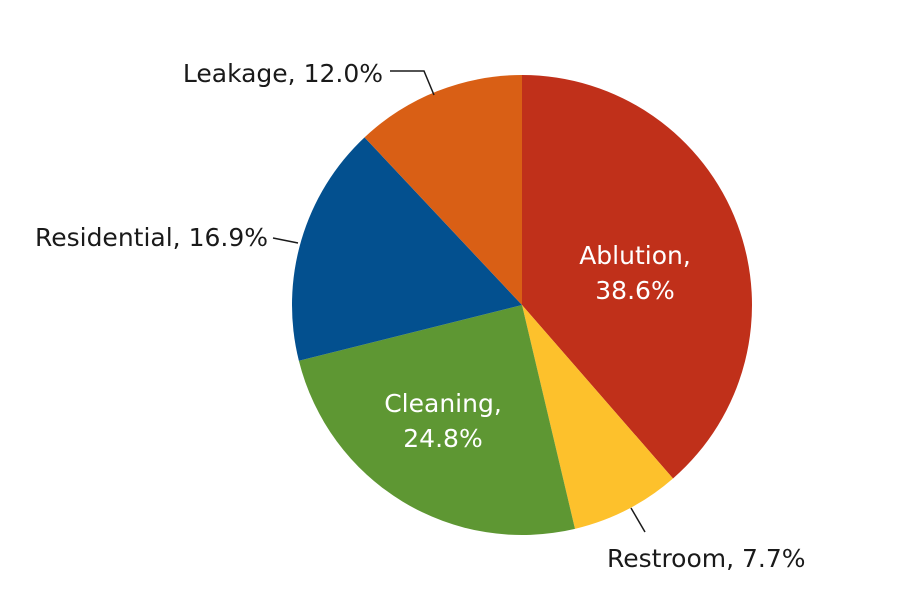 Image resolution: width=900 pixels, height=613 pixels. Describe the element at coordinates (706, 558) in the screenshot. I see `slice-label-restroom: Restroom, 7.7%` at that location.